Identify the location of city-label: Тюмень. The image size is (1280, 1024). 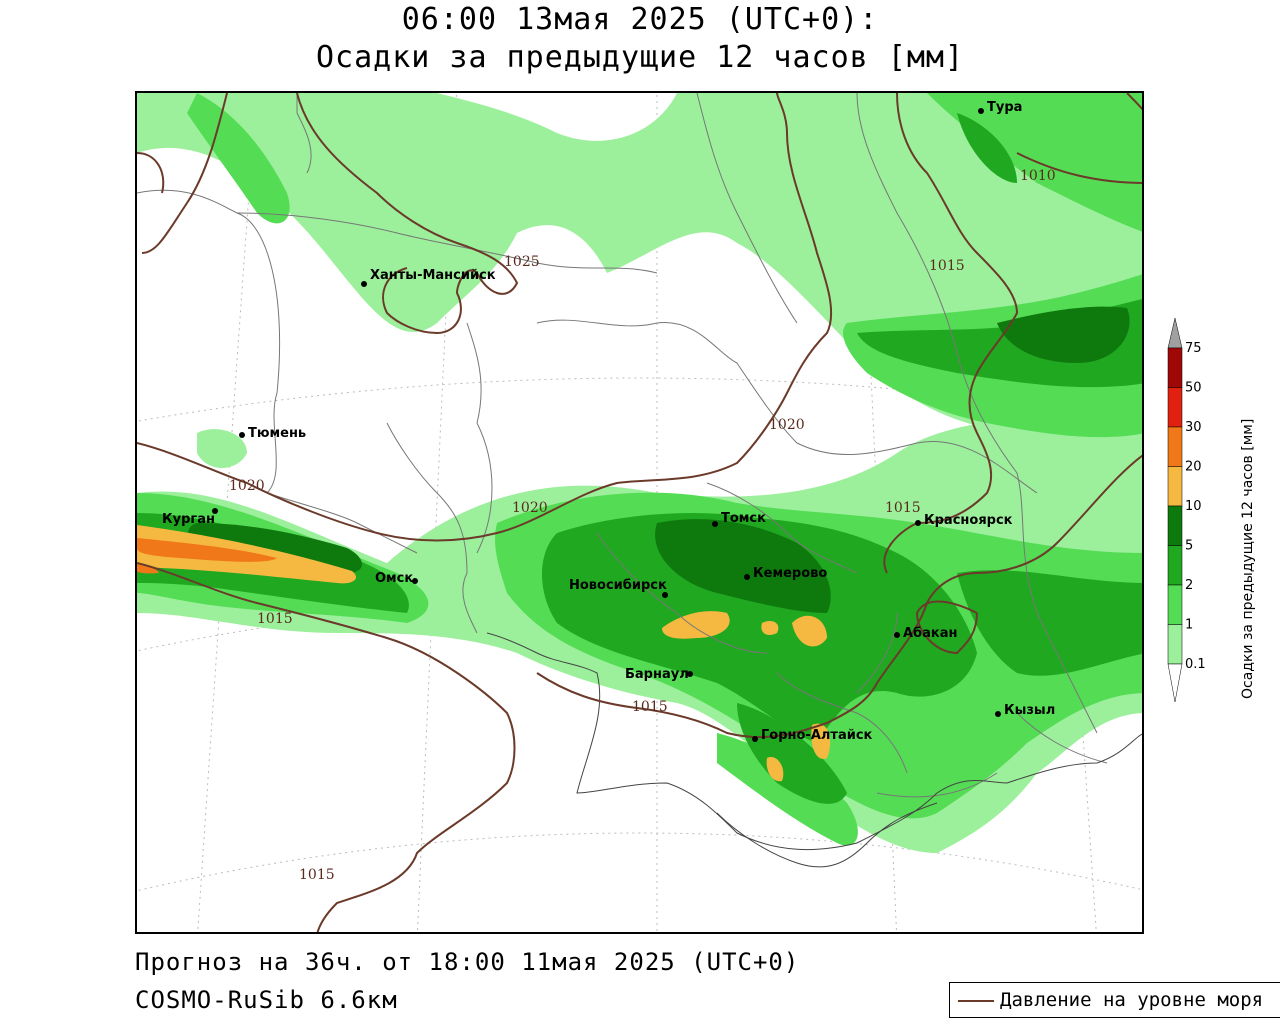
(277, 433).